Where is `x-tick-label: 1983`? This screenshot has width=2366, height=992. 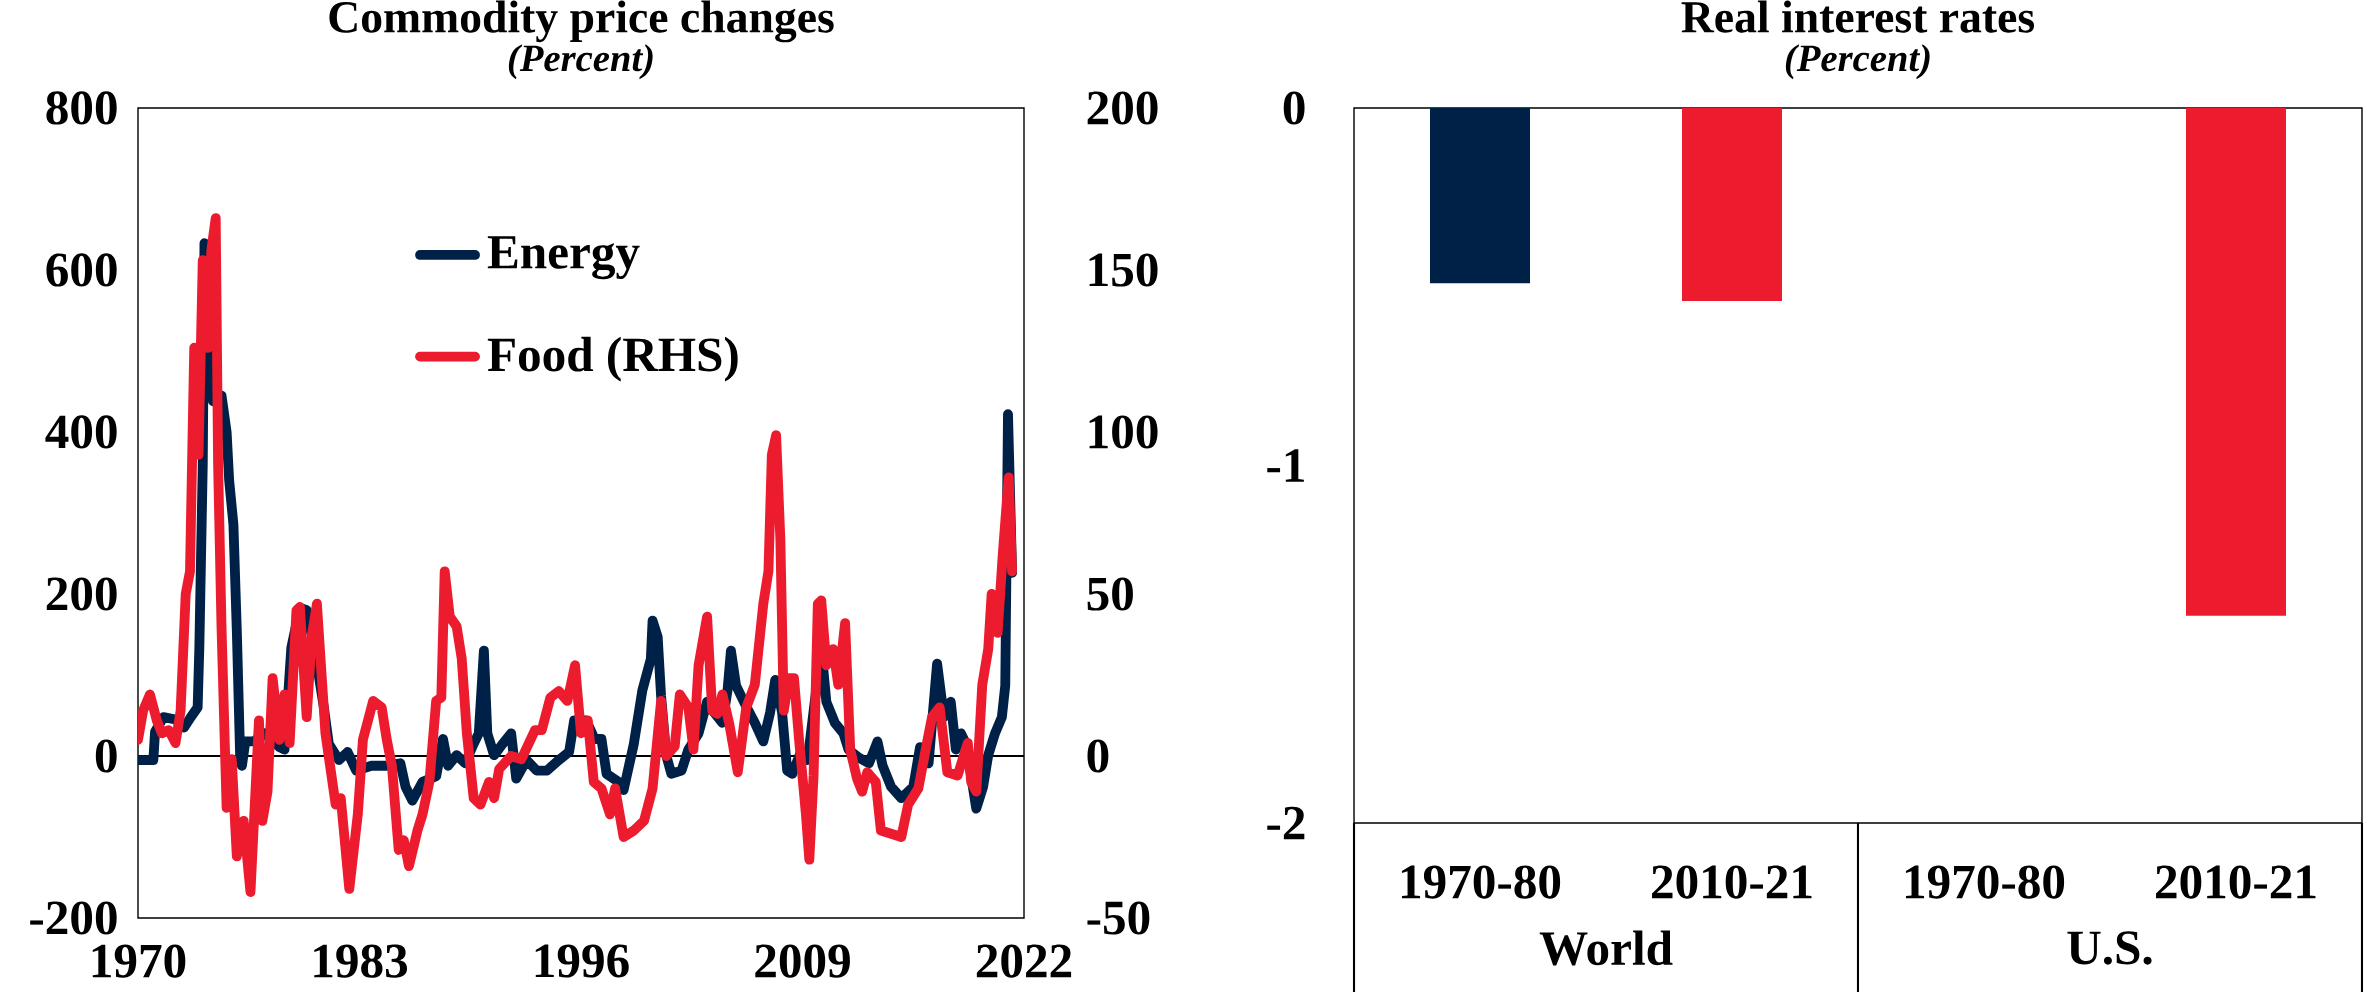
x-tick-label: 1983 is located at coordinates (361, 961).